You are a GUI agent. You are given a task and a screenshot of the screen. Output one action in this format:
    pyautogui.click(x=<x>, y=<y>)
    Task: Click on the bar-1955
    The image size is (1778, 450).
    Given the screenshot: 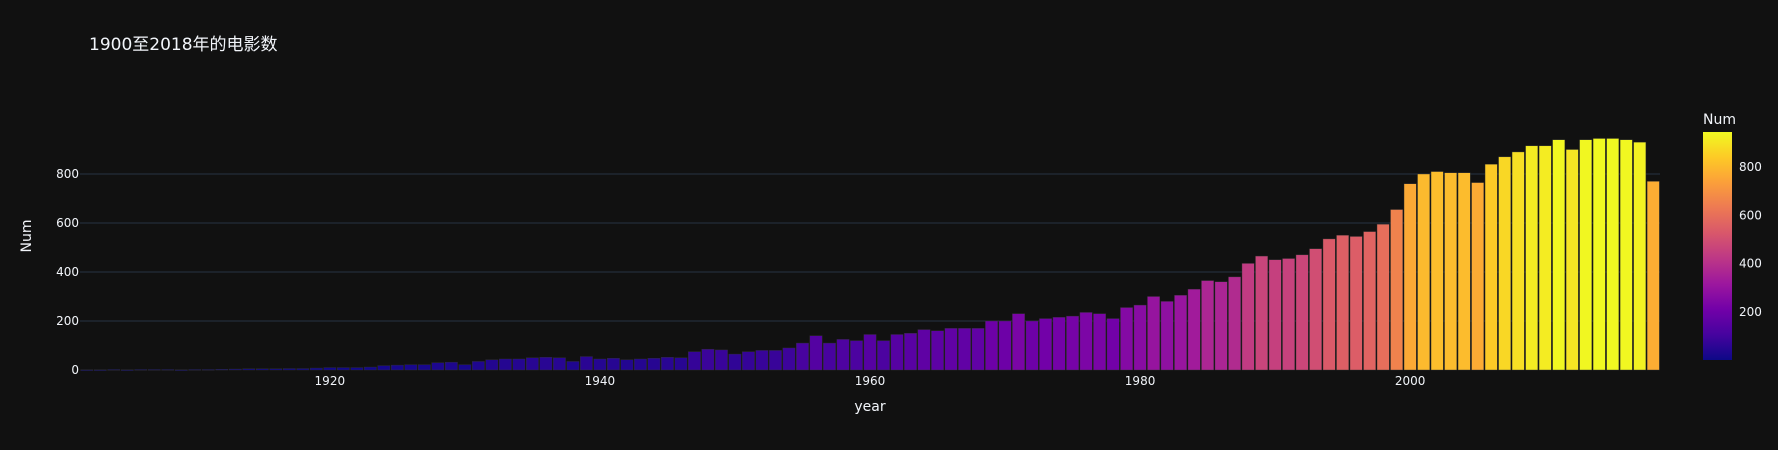 What is the action you would take?
    pyautogui.click(x=802, y=356)
    